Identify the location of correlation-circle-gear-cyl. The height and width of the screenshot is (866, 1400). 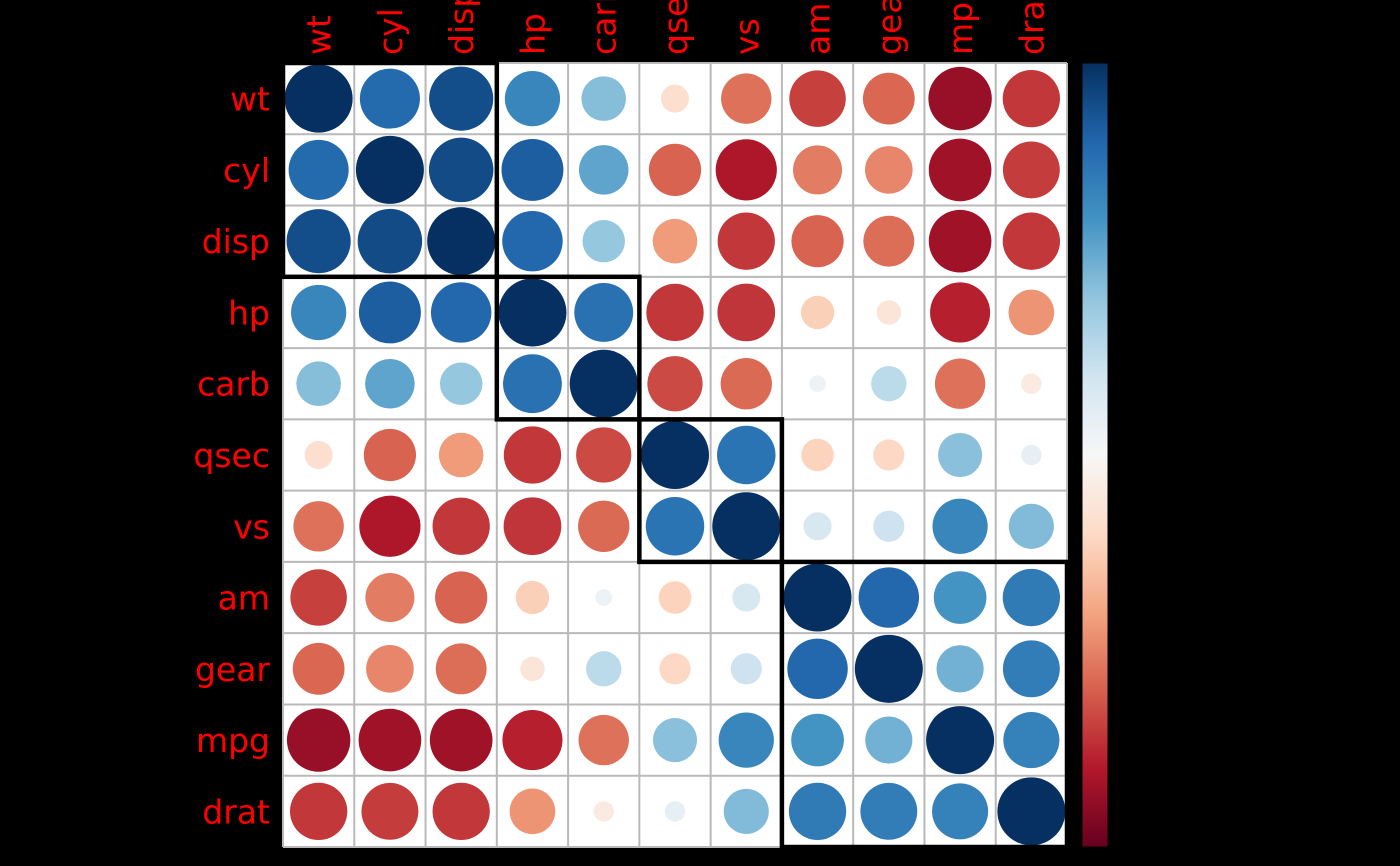
(390, 669).